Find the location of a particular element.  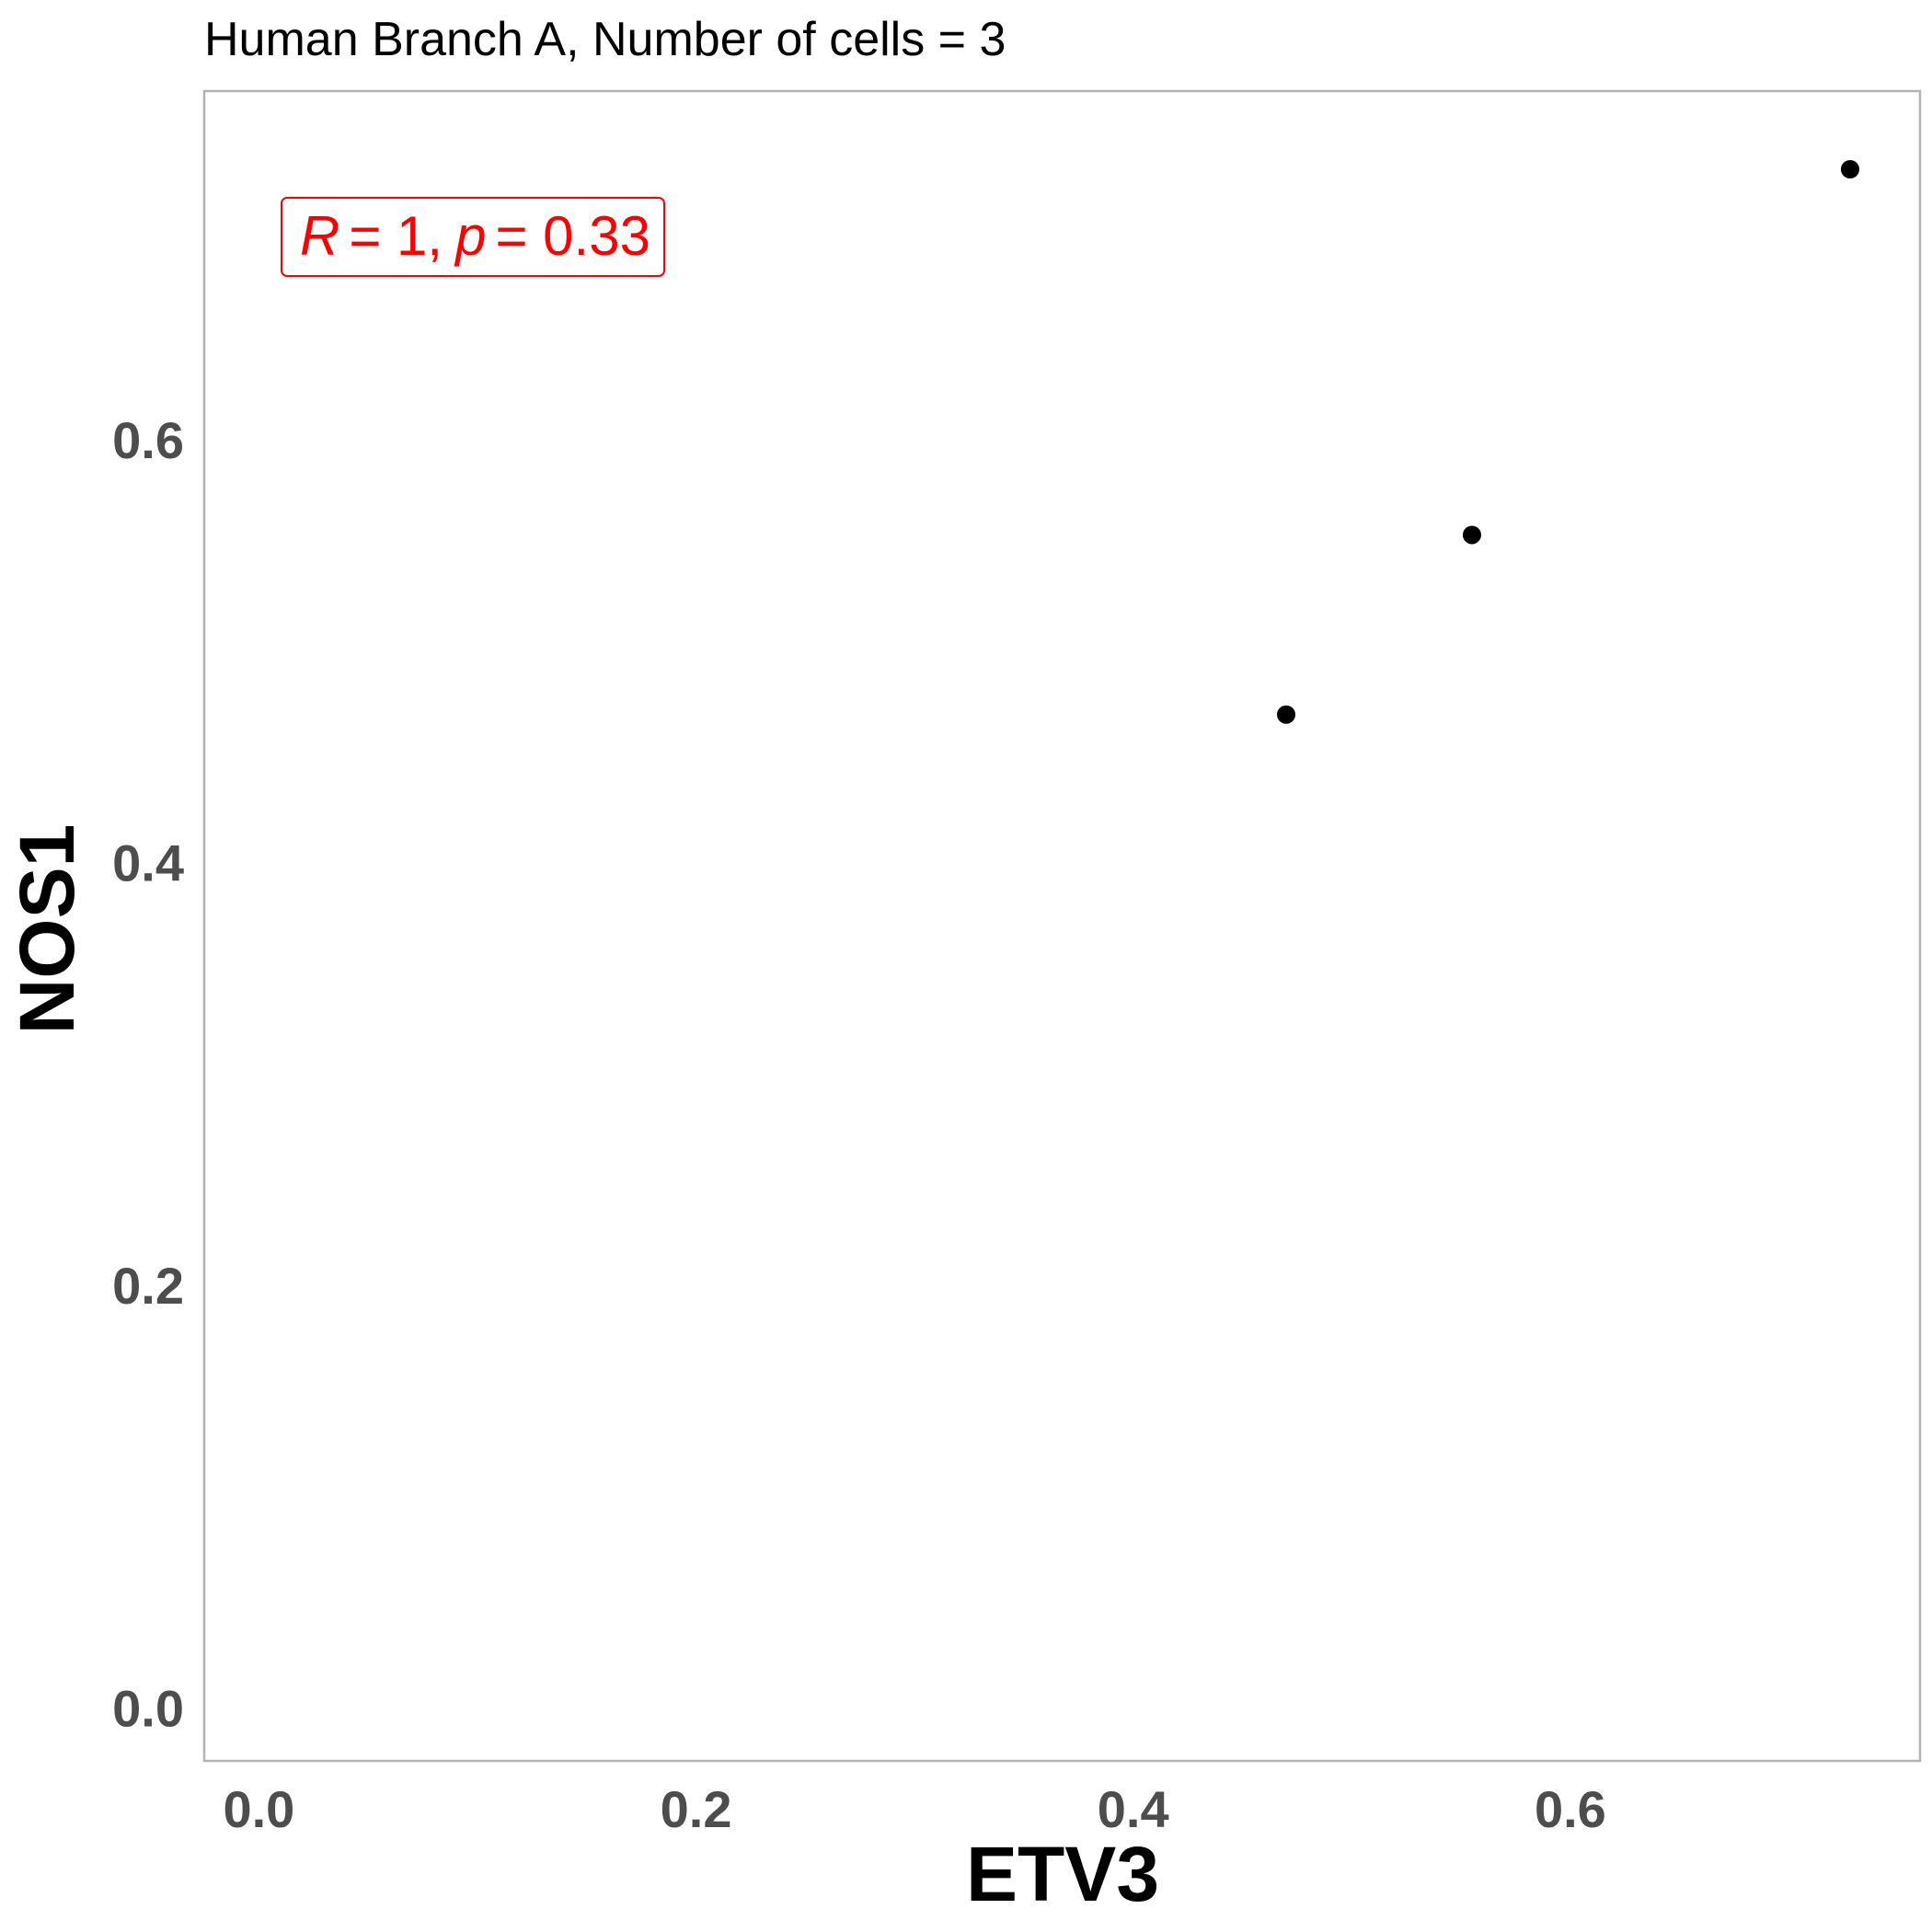

annotation-p-value: = 0.33 is located at coordinates (572, 236).